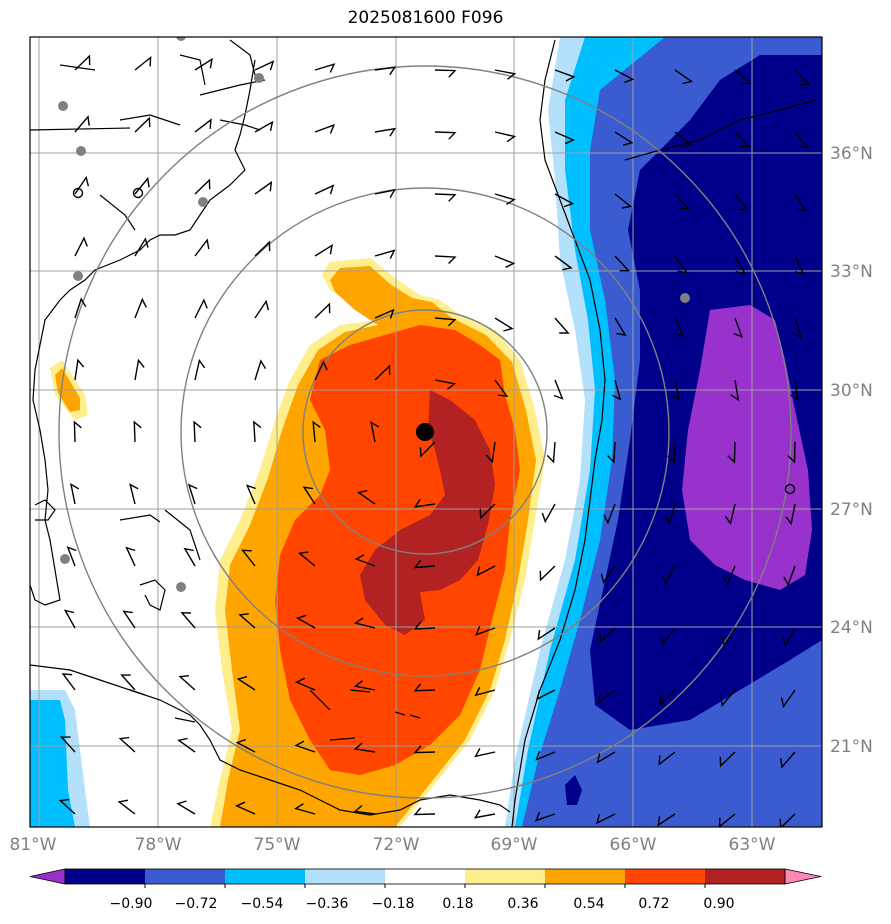  I want to click on colorbar-extend-min, so click(47, 876).